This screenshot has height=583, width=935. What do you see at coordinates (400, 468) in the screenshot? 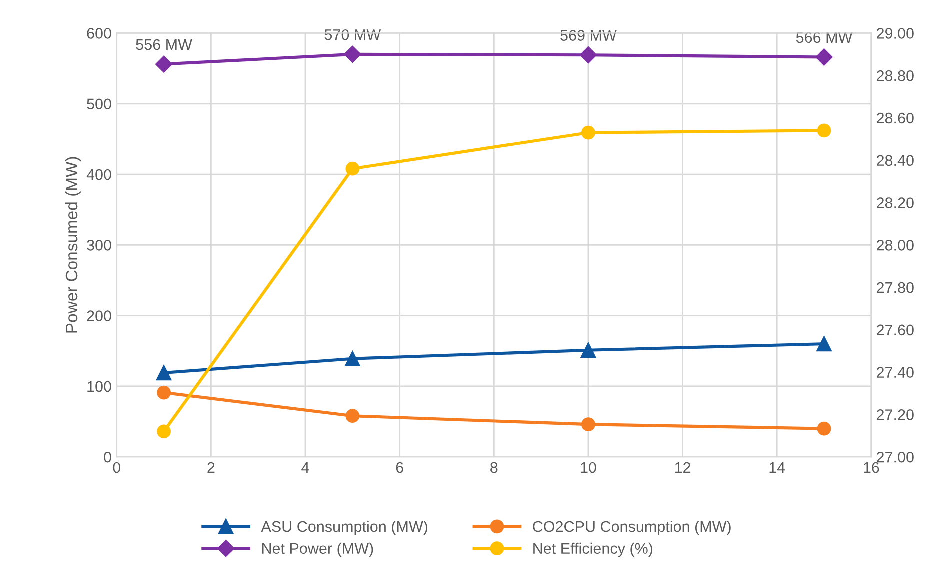
I see `x-tick-label: 6` at bounding box center [400, 468].